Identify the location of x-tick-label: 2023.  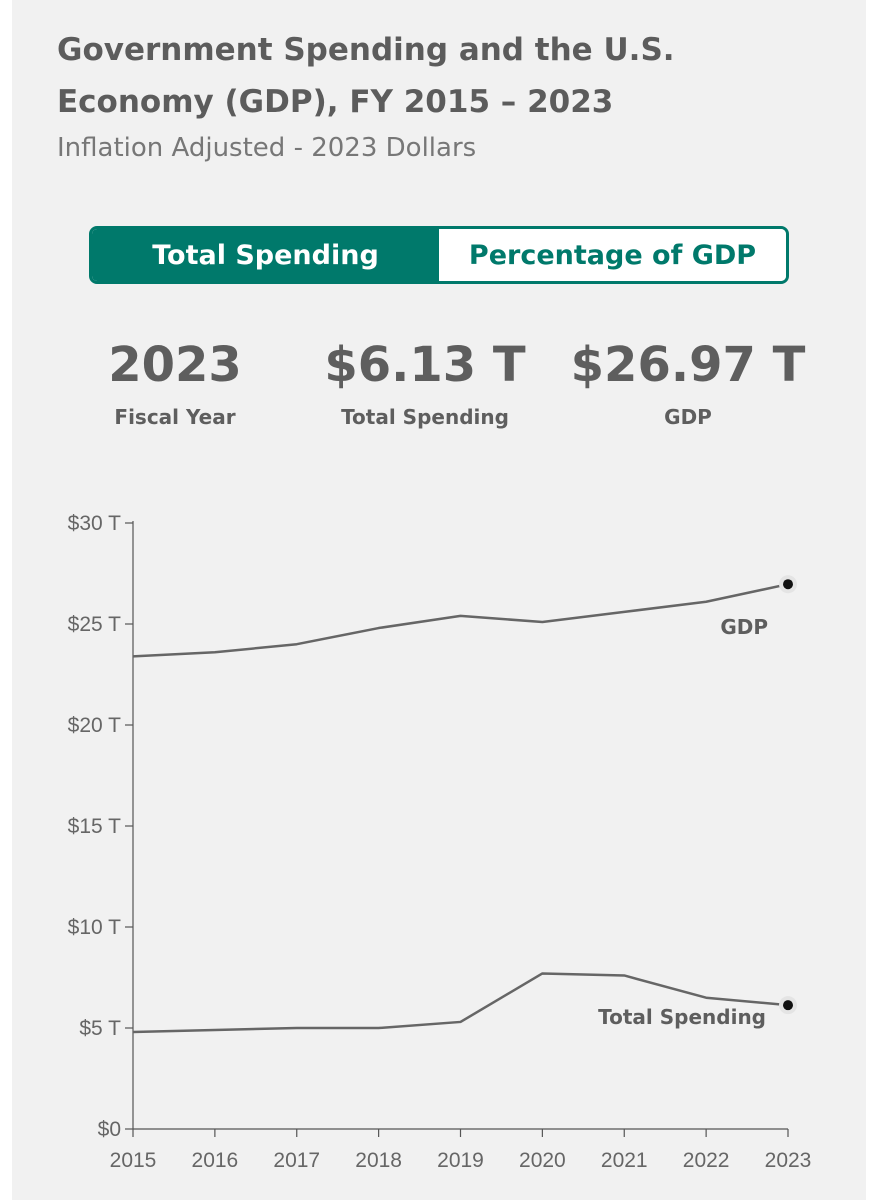
(788, 1160).